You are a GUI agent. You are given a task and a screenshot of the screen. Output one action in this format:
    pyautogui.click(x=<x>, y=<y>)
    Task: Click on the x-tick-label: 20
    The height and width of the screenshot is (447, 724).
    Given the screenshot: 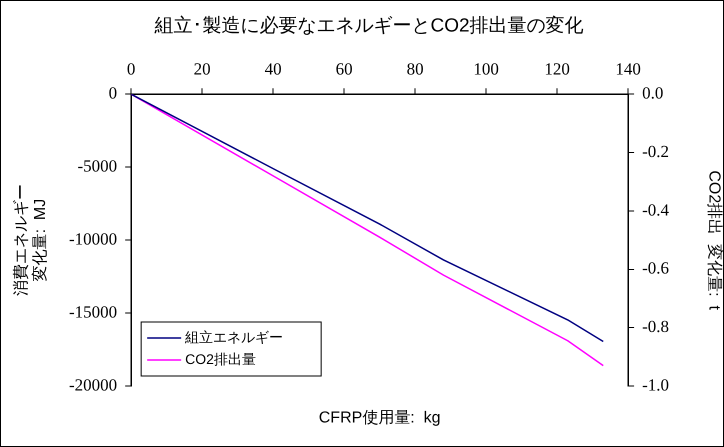 What is the action you would take?
    pyautogui.click(x=202, y=68)
    